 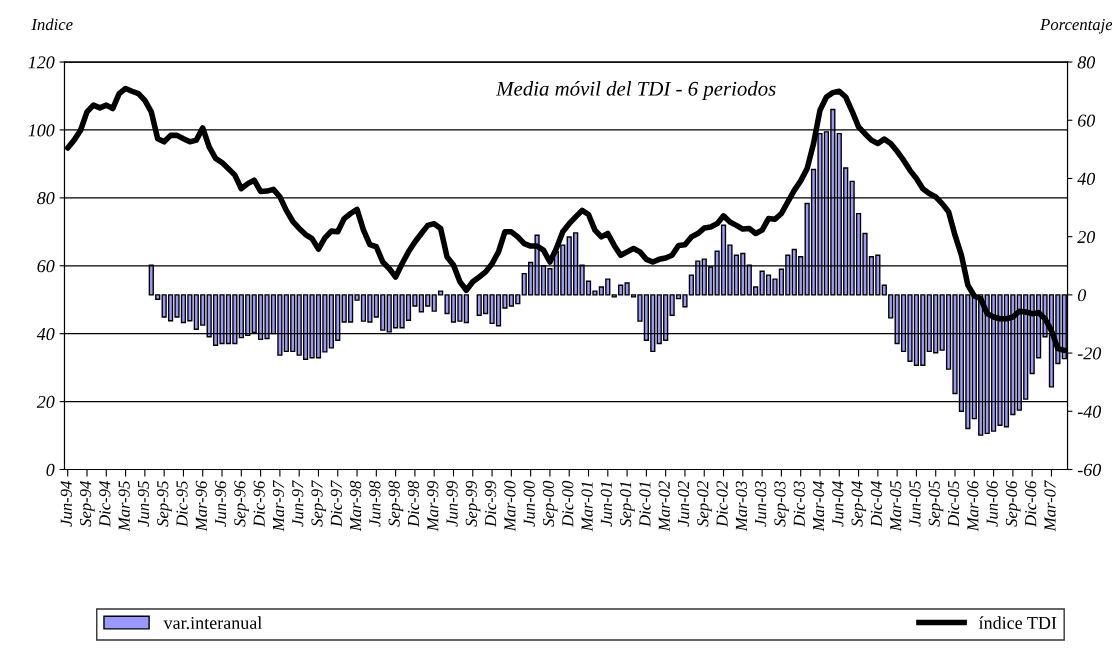 I want to click on y-tick-label: 40, so click(x=45, y=334).